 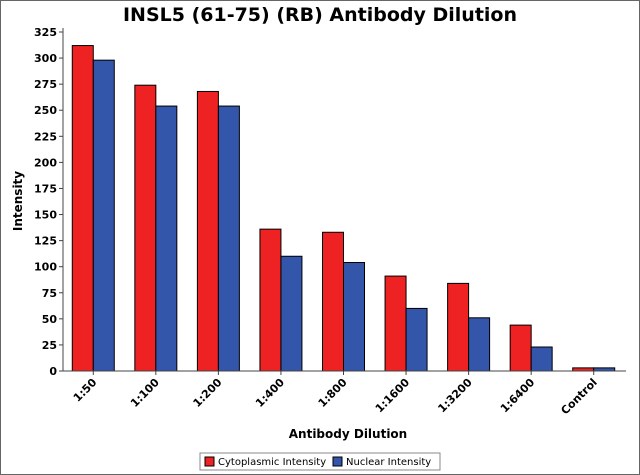 What do you see at coordinates (45, 241) in the screenshot?
I see `y-tick-label: 125` at bounding box center [45, 241].